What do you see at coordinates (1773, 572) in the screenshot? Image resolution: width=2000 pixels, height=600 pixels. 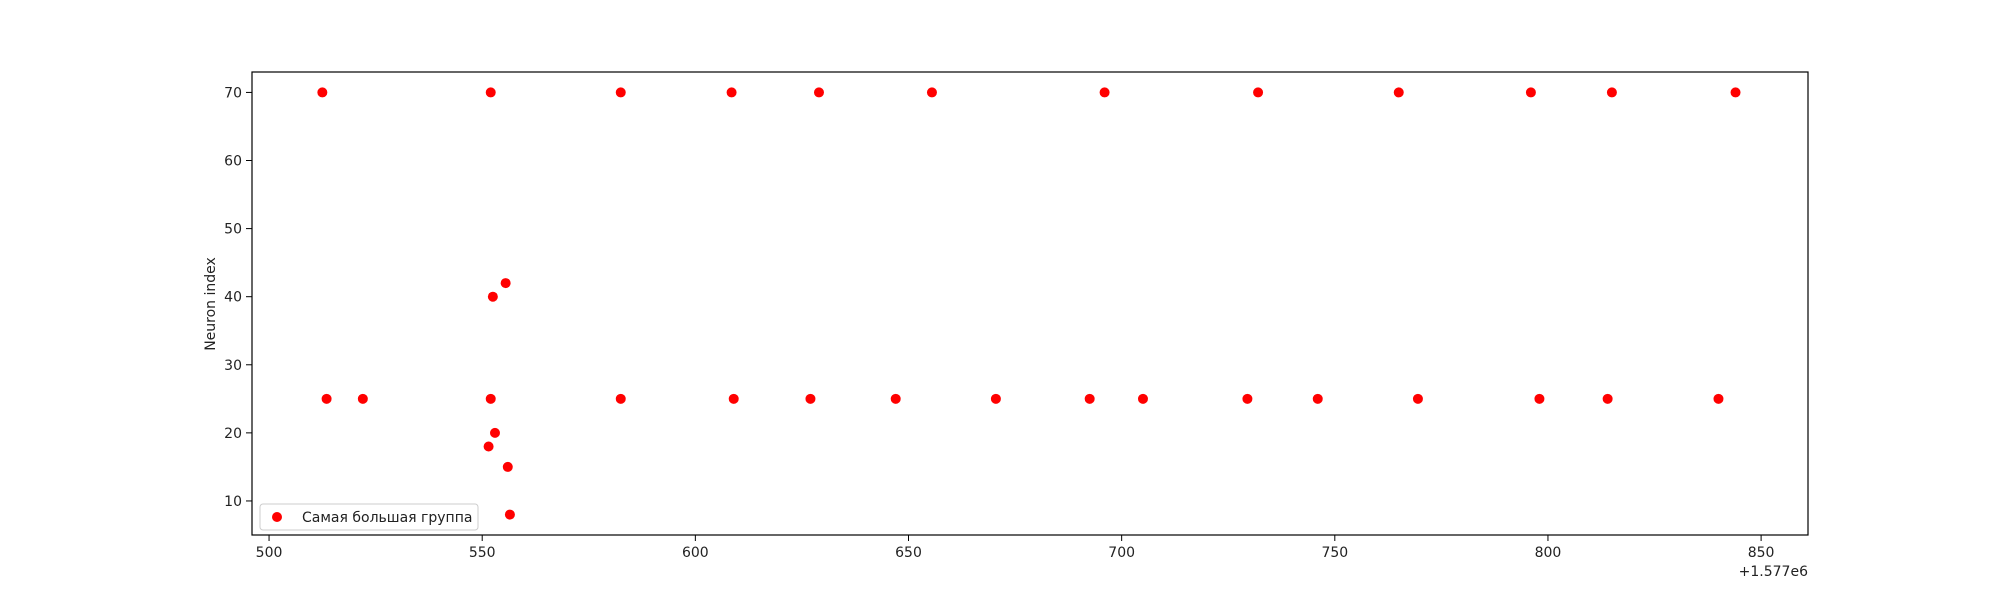 I see `x-axis-offset-label: +1.577e6` at bounding box center [1773, 572].